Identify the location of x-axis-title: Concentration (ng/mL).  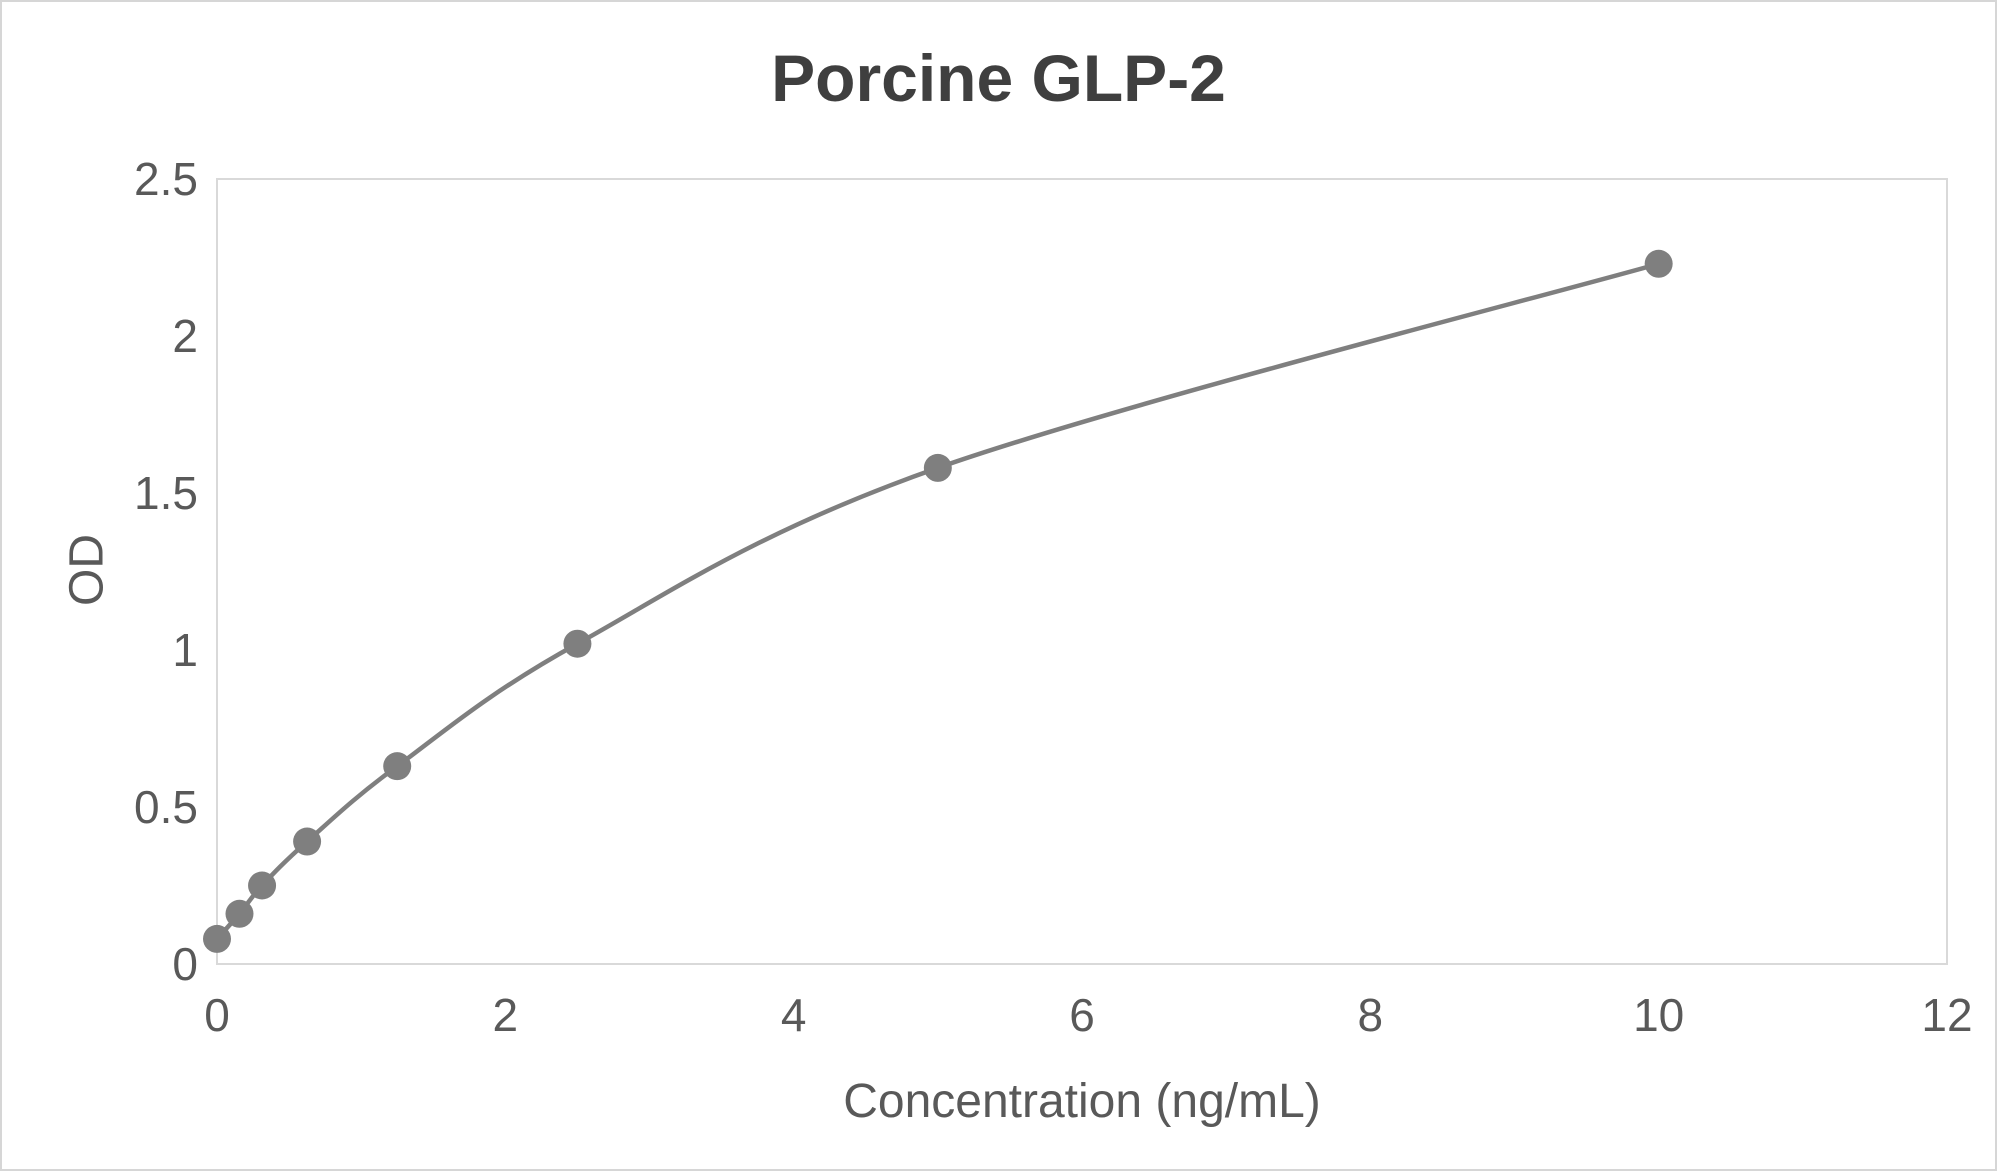
(1082, 1101).